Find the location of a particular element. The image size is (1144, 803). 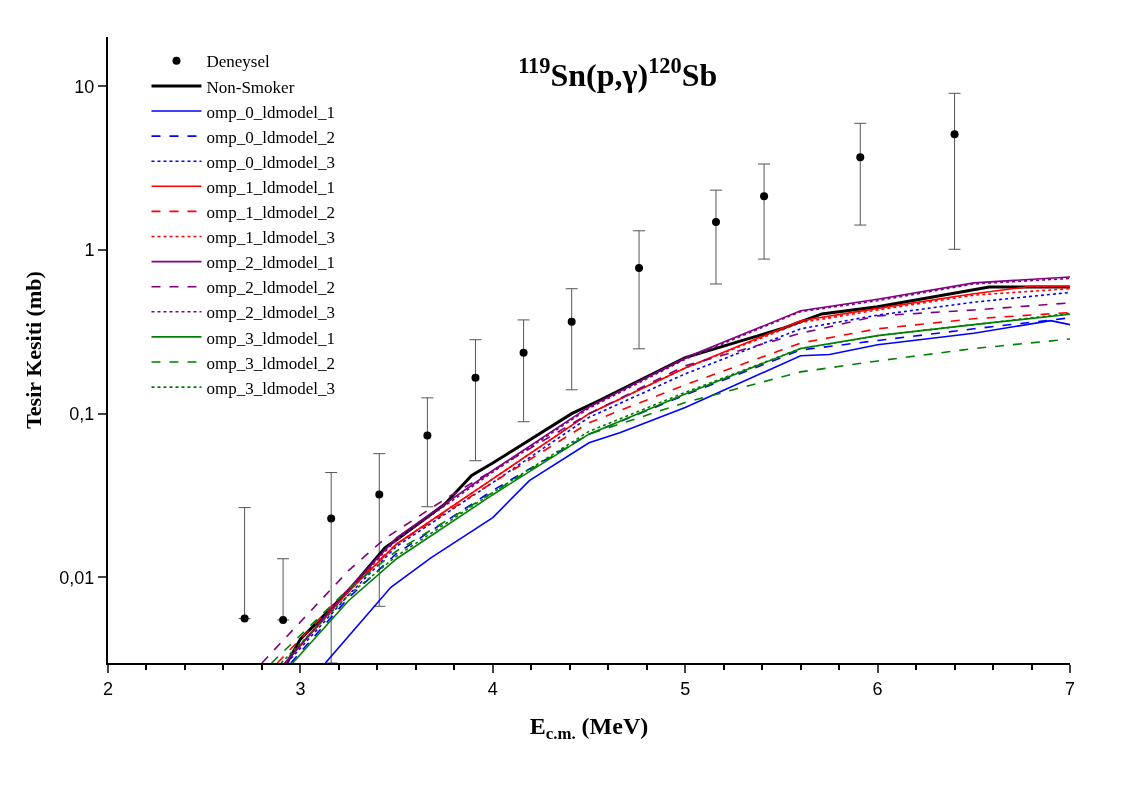

y-tick-label: 1 is located at coordinates (89, 250).